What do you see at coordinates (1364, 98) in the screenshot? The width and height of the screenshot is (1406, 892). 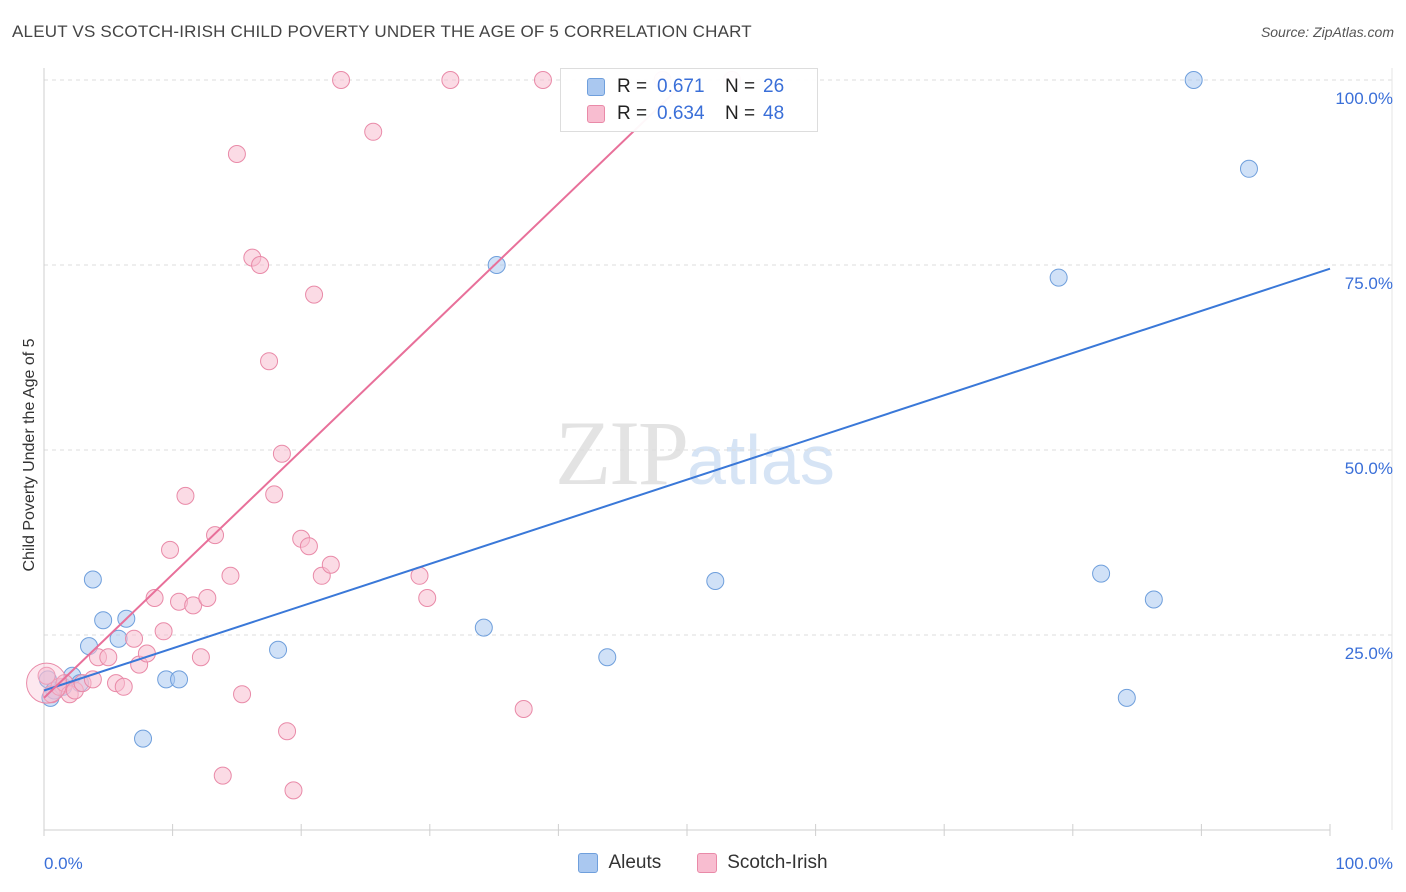 I see `y-tick-label: 100.0%` at bounding box center [1364, 98].